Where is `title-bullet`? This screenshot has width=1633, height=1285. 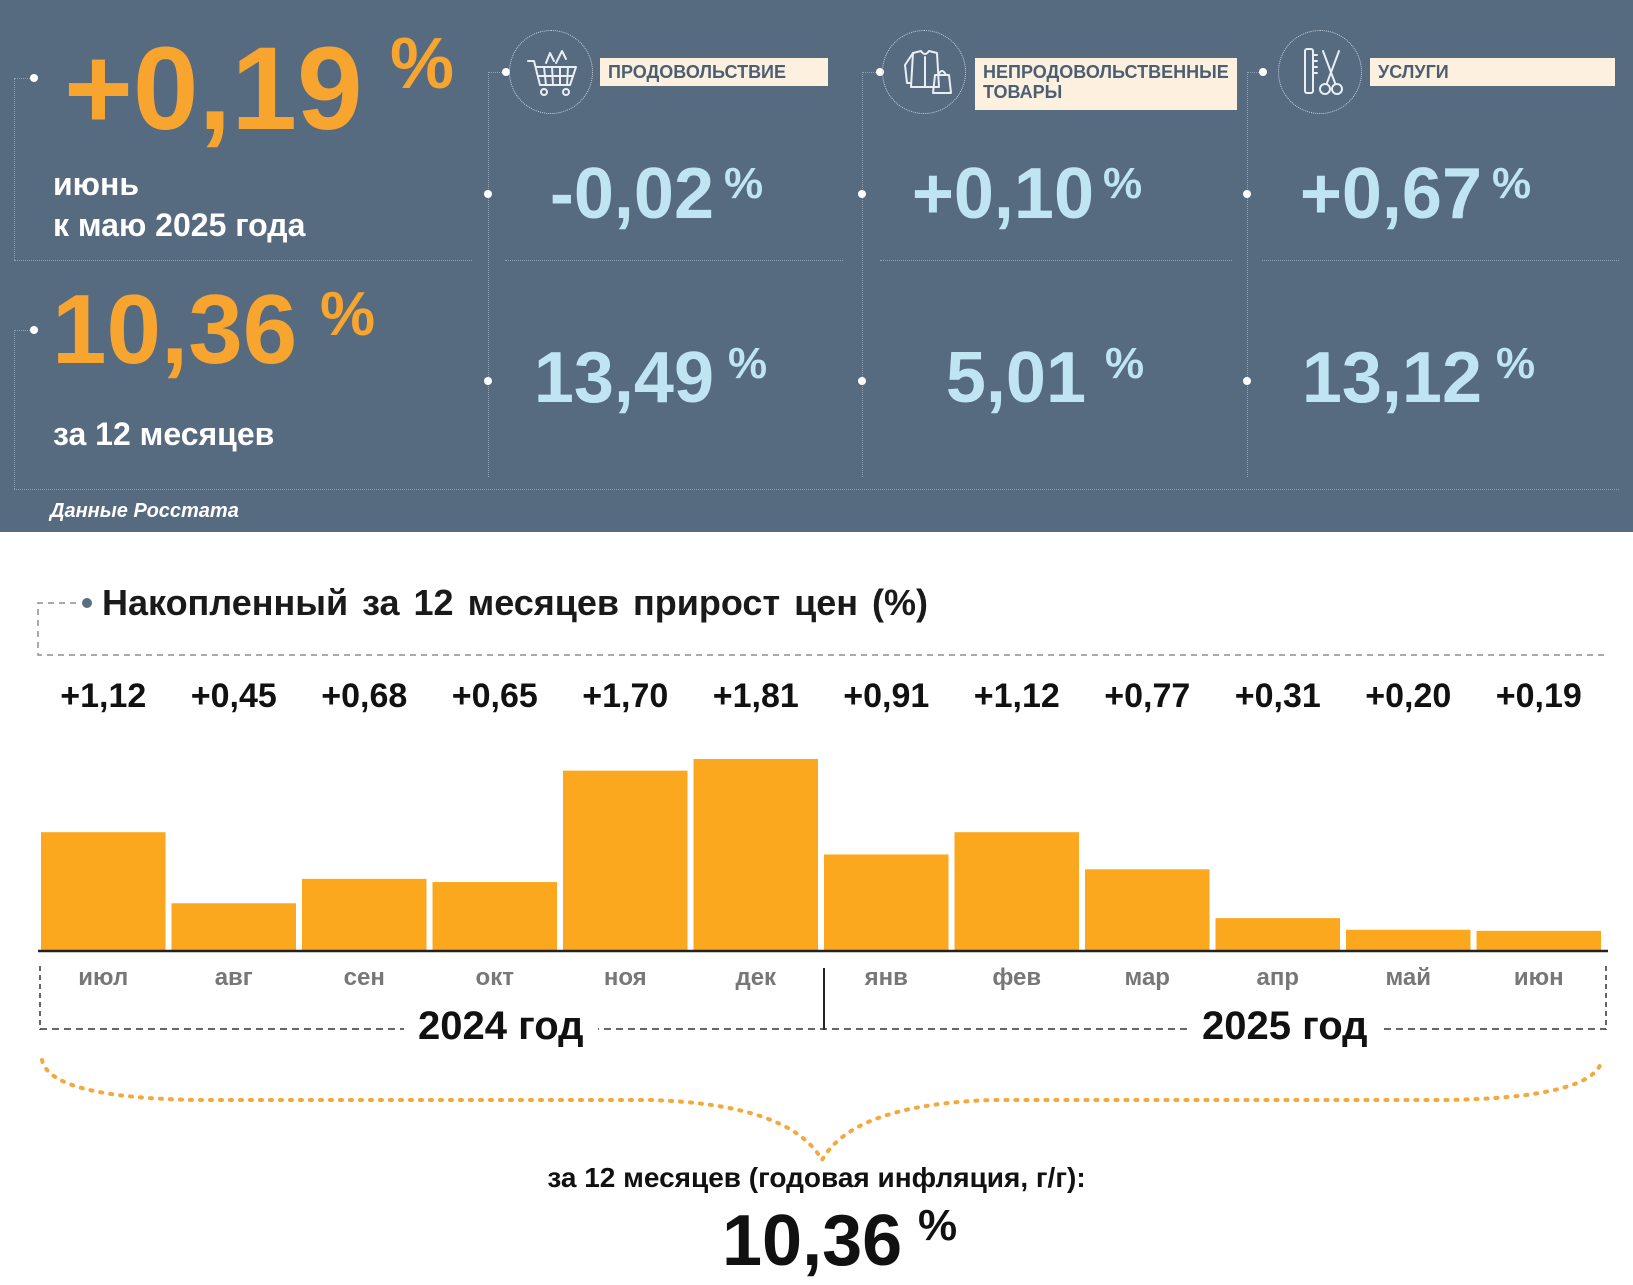 title-bullet is located at coordinates (87, 603).